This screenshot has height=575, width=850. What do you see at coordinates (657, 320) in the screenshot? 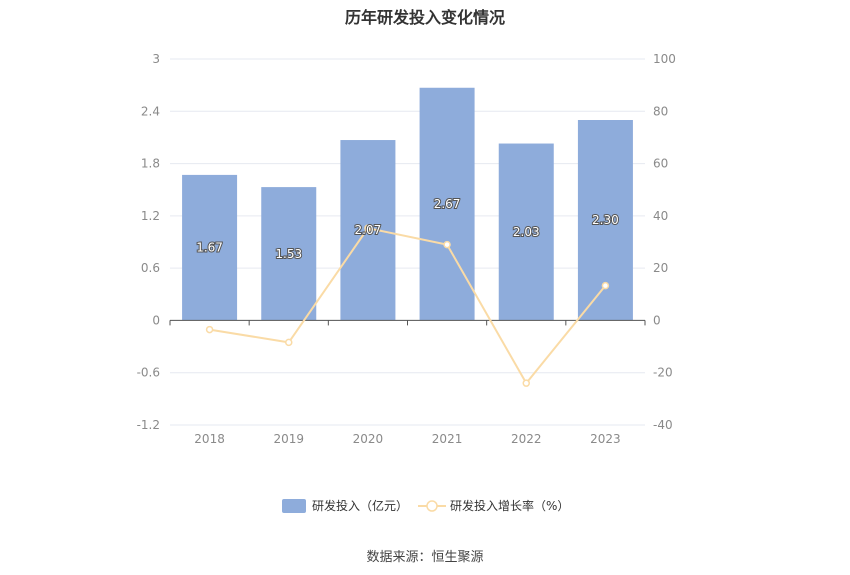
I see `right-axis-tick-label: 0` at bounding box center [657, 320].